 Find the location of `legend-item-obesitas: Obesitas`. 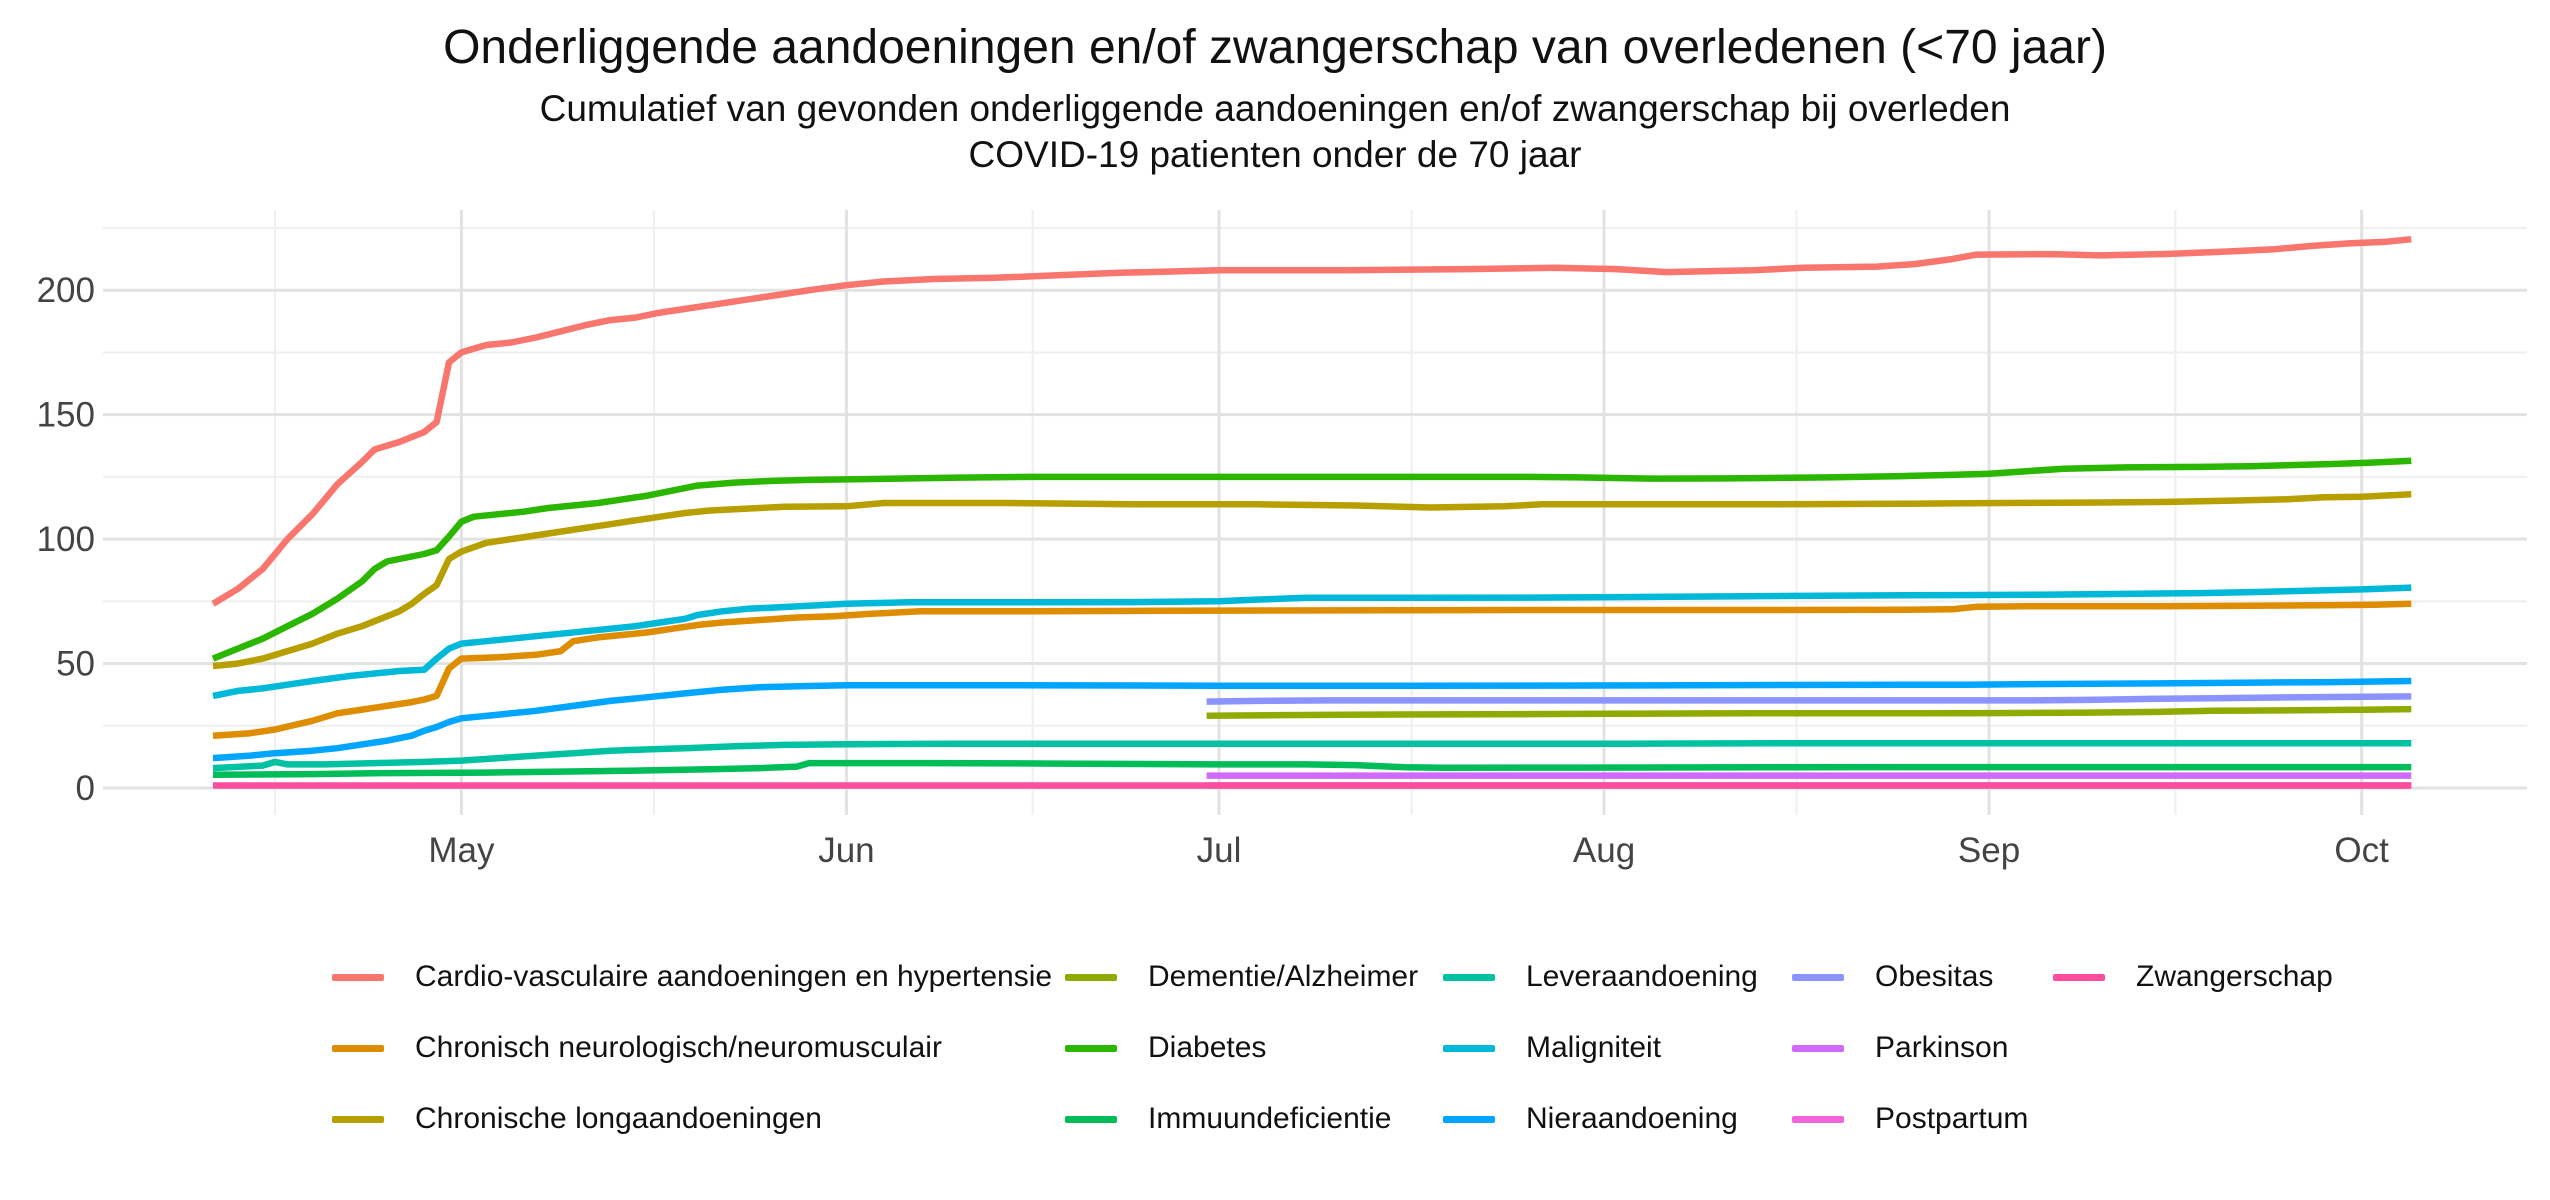

legend-item-obesitas: Obesitas is located at coordinates (1892, 977).